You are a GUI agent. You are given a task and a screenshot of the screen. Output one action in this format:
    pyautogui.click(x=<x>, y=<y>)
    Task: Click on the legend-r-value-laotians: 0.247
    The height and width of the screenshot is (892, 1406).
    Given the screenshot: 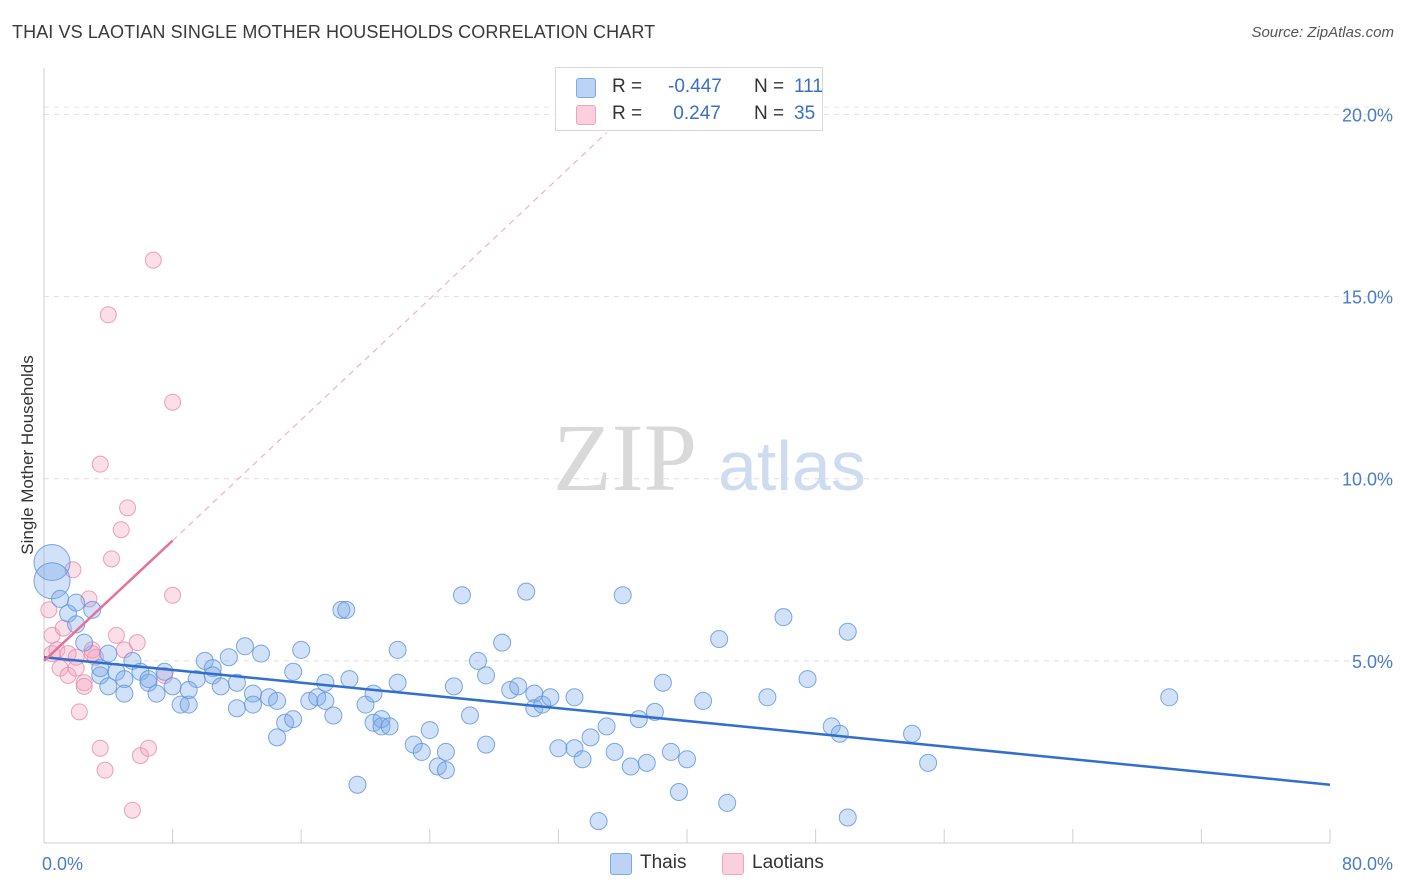 What is the action you would take?
    pyautogui.click(x=694, y=113)
    